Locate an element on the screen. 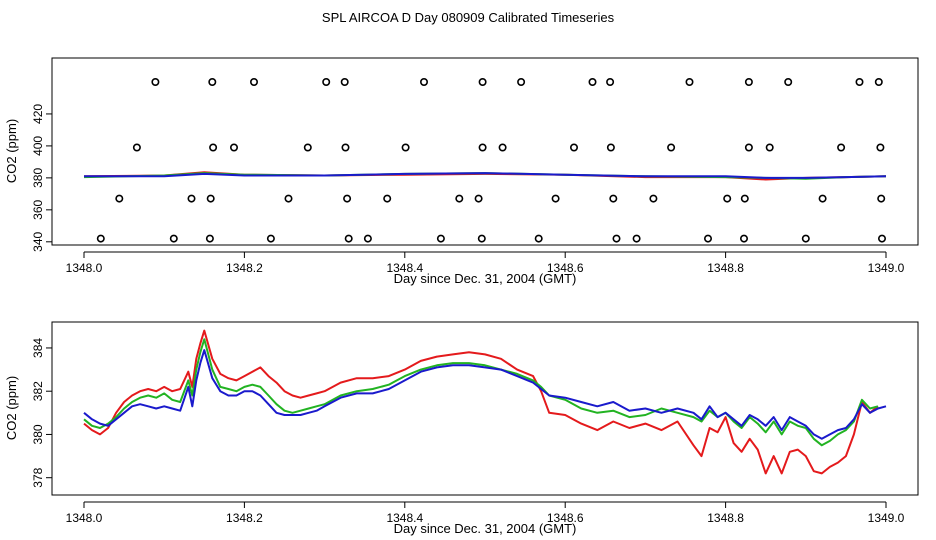 Image resolution: width=936 pixels, height=540 pixels. y-tick-label: 384 is located at coordinates (38, 348).